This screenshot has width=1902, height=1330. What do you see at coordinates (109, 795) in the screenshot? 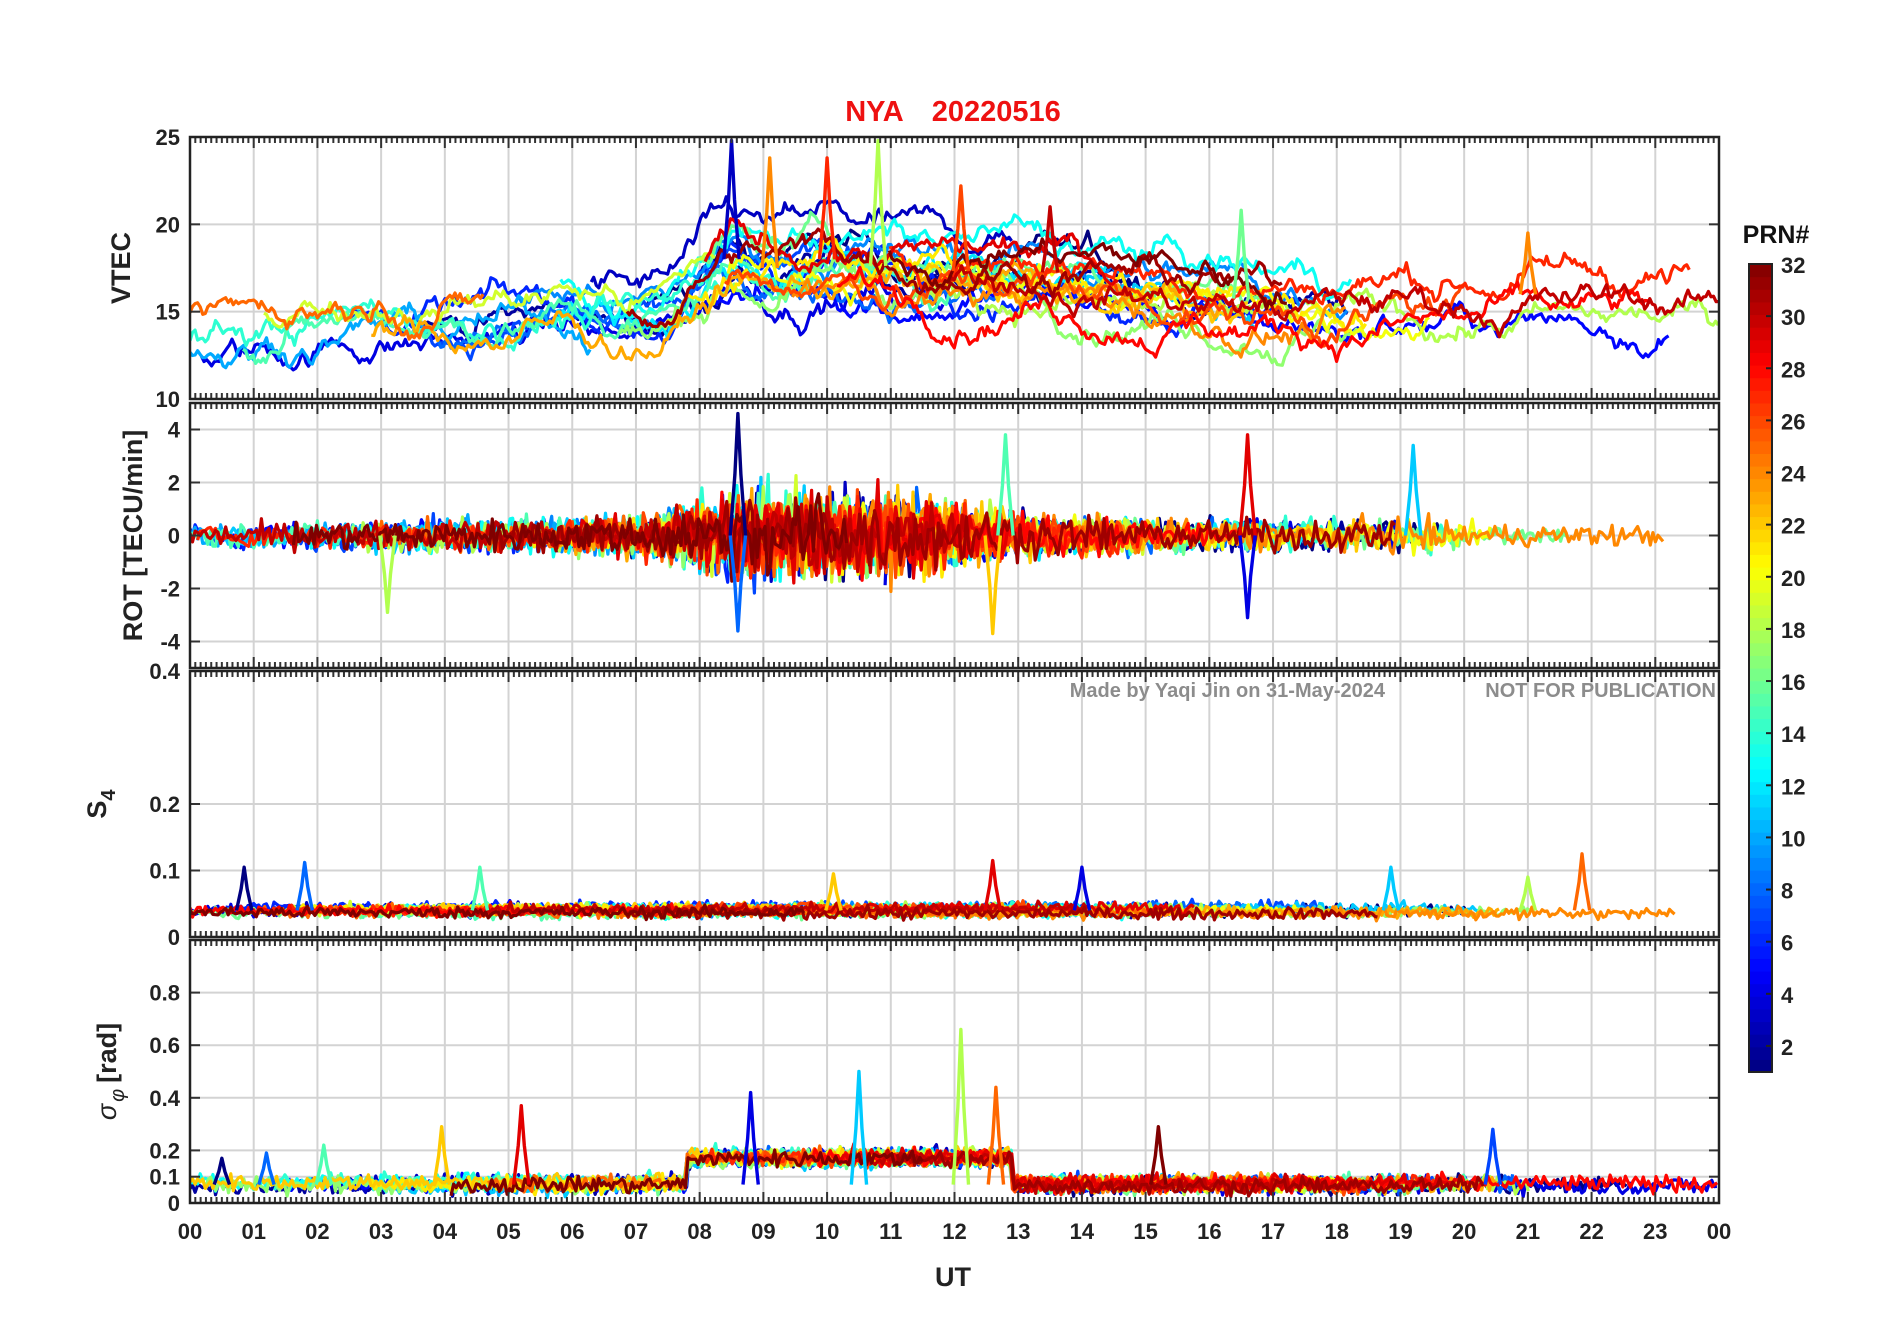
I see `s4-label-sub: 4` at bounding box center [109, 795].